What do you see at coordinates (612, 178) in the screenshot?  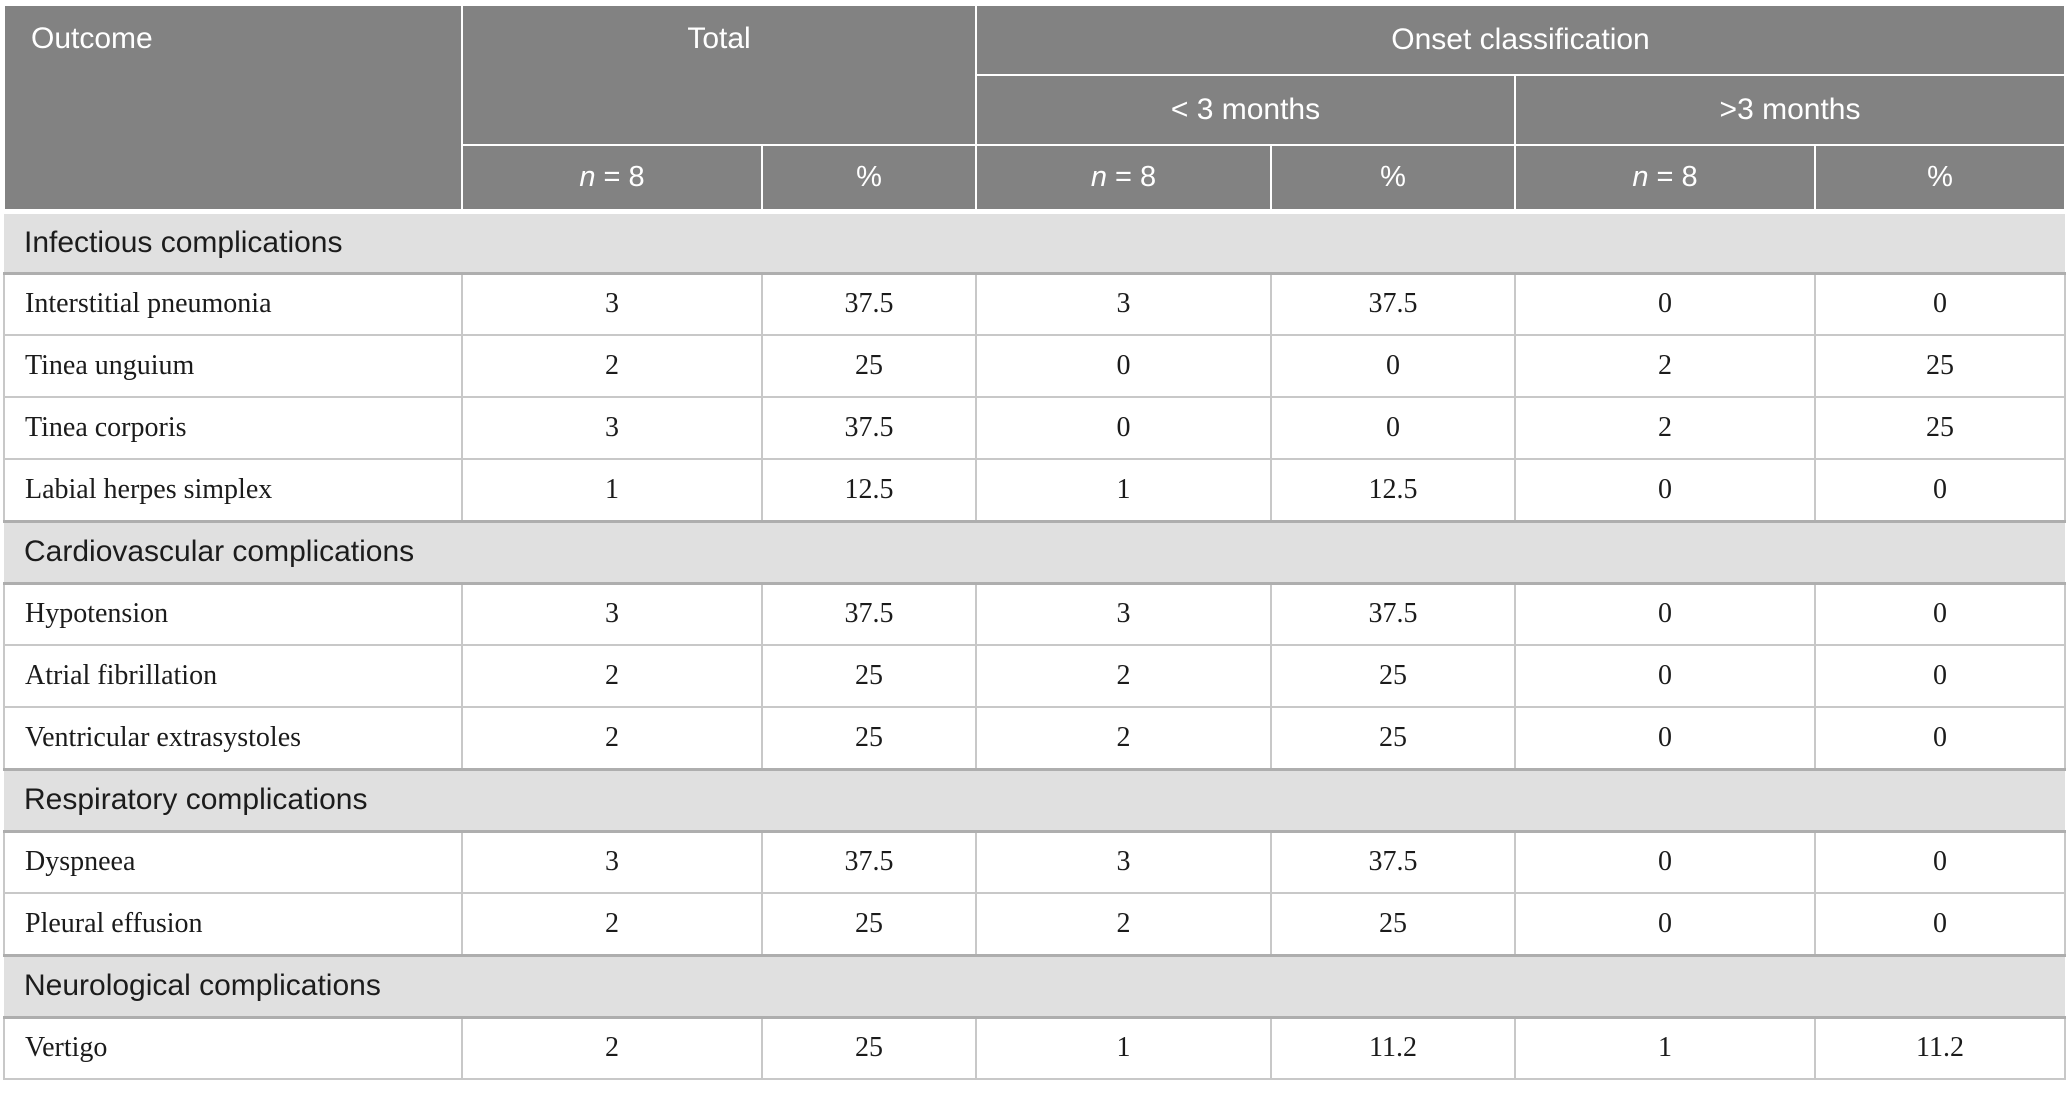 I see `column-header-total-n: n = 8` at bounding box center [612, 178].